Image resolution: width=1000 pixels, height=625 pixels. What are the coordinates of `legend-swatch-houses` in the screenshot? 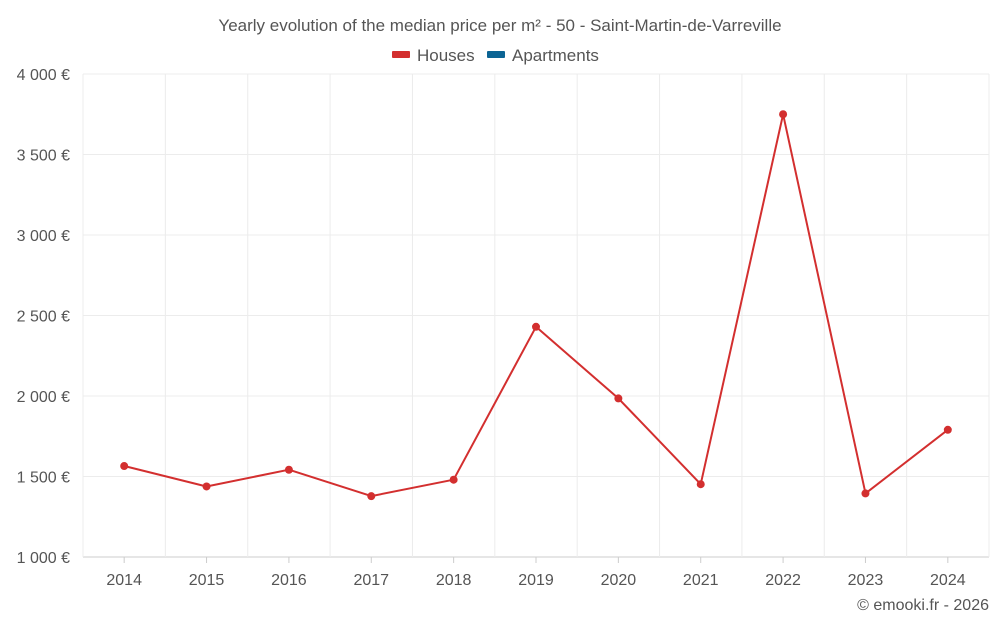 It's located at (401, 54).